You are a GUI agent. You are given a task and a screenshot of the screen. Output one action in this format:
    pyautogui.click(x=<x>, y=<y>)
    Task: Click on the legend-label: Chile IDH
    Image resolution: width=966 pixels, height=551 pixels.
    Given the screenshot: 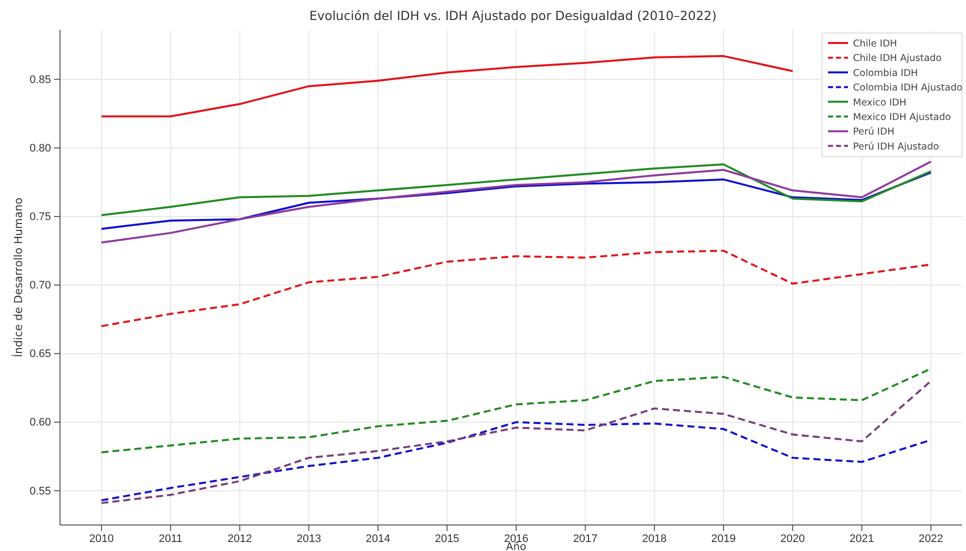 What is the action you would take?
    pyautogui.click(x=875, y=44)
    